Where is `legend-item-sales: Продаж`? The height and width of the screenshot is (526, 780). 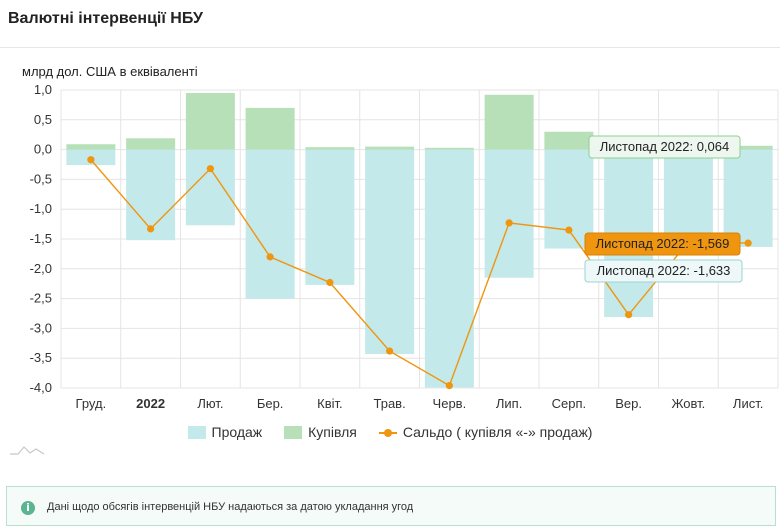
legend-item-sales: Продаж is located at coordinates (225, 432).